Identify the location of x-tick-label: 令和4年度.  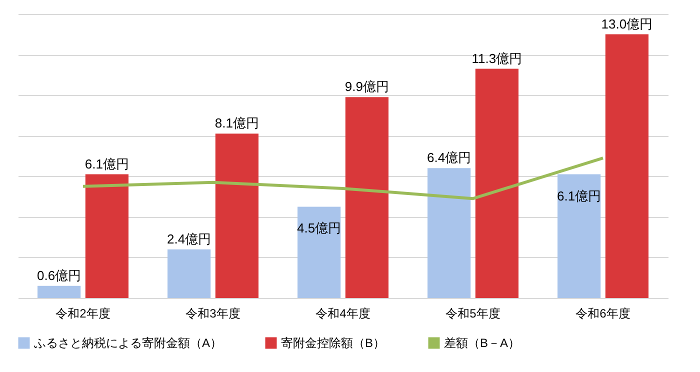
(343, 313).